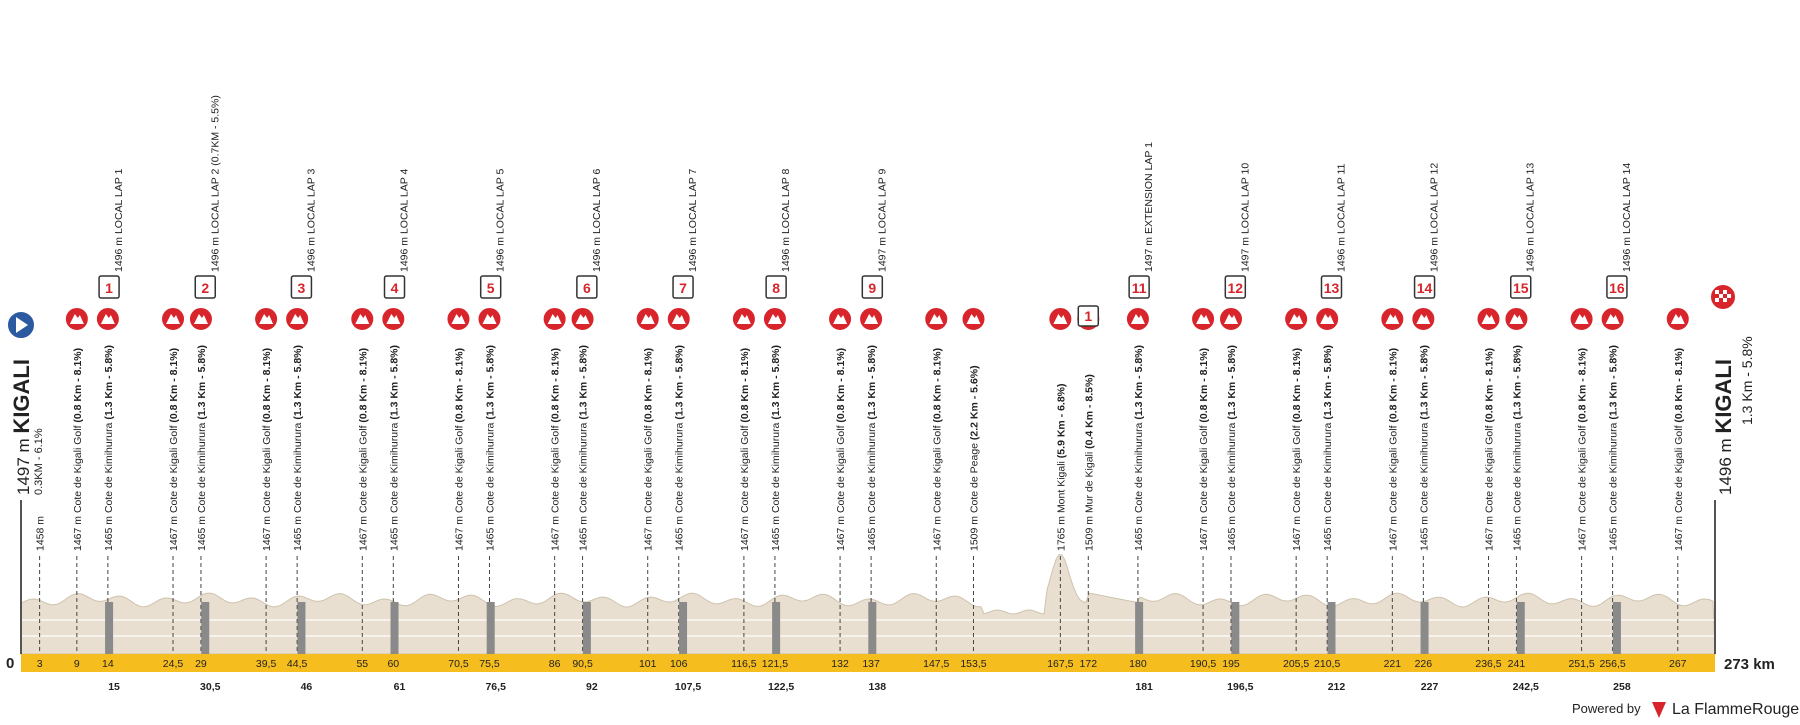 Image resolution: width=1800 pixels, height=725 pixels. I want to click on km-label: 44,5, so click(297, 664).